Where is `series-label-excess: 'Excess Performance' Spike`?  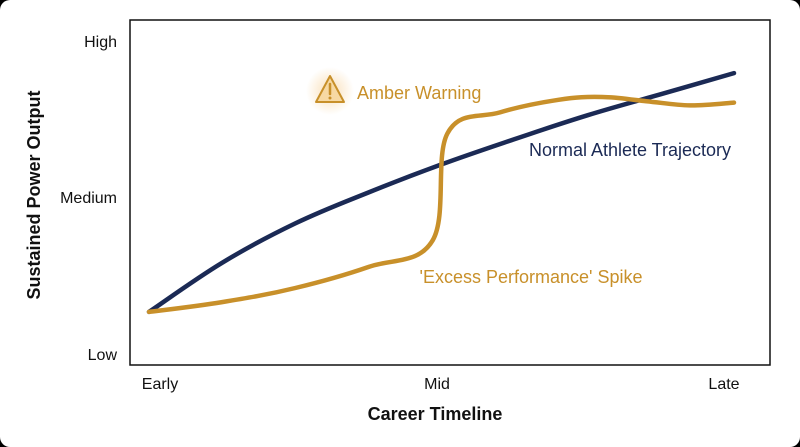
series-label-excess: 'Excess Performance' Spike is located at coordinates (531, 277).